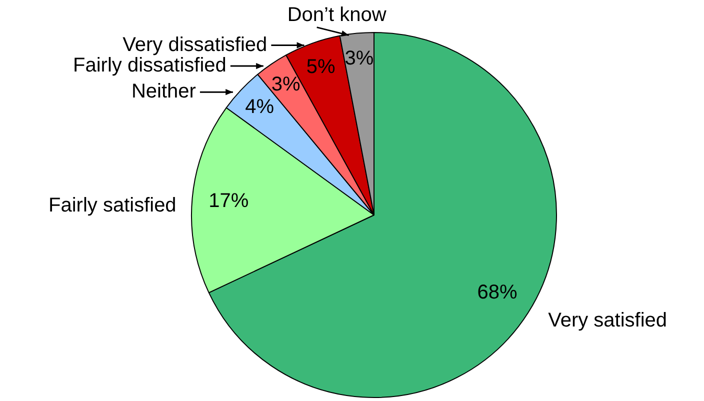 This screenshot has height=401, width=704. I want to click on slice-label: Fairly satisfied, so click(112, 205).